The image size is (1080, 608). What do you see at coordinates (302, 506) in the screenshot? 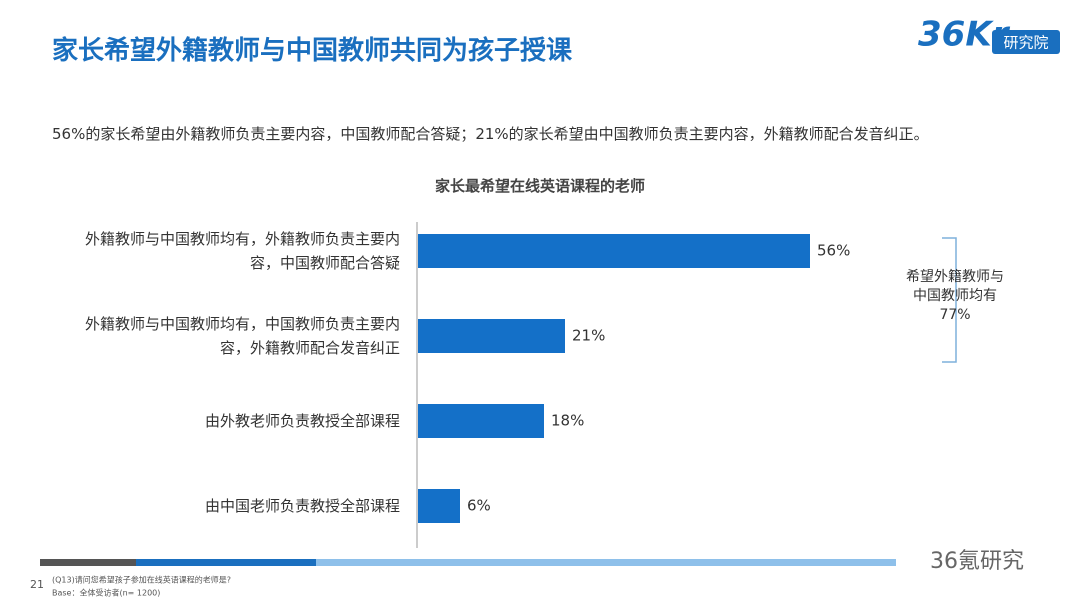
I see `category-label: 由中国老师负责教授全部课程` at bounding box center [302, 506].